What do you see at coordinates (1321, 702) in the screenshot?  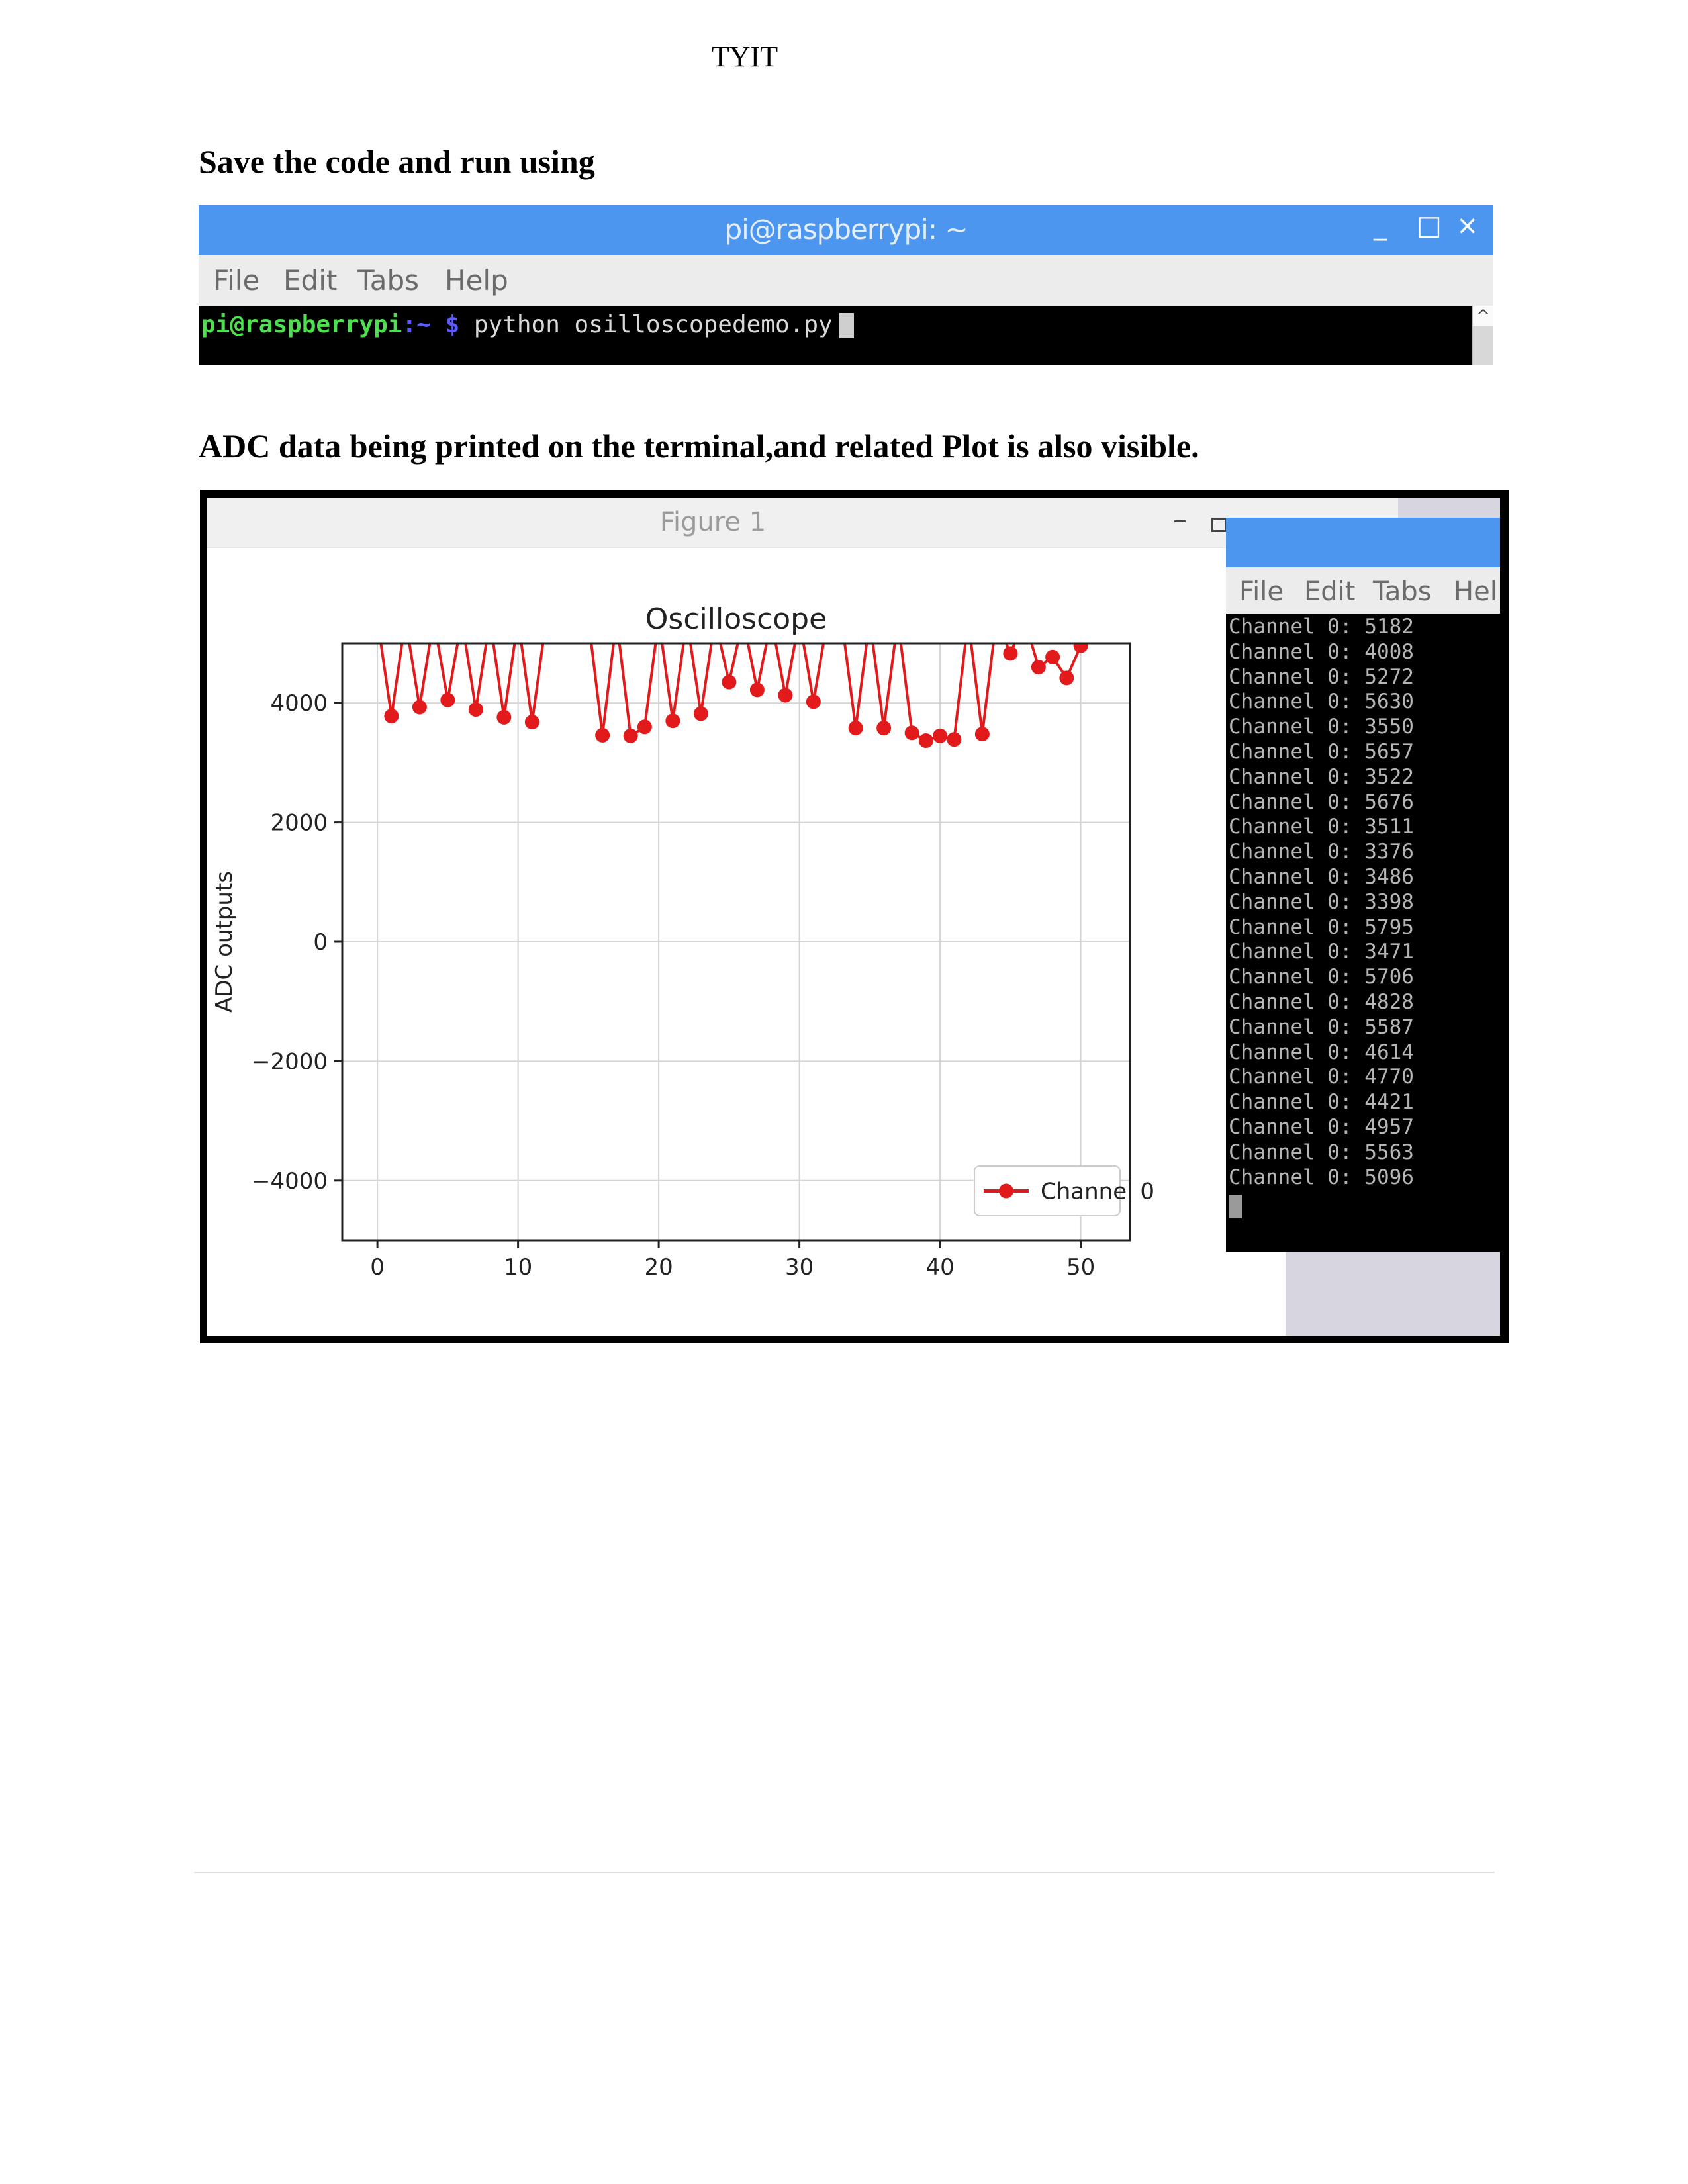 I see `terminal-output-line: Channel 0: 5630` at bounding box center [1321, 702].